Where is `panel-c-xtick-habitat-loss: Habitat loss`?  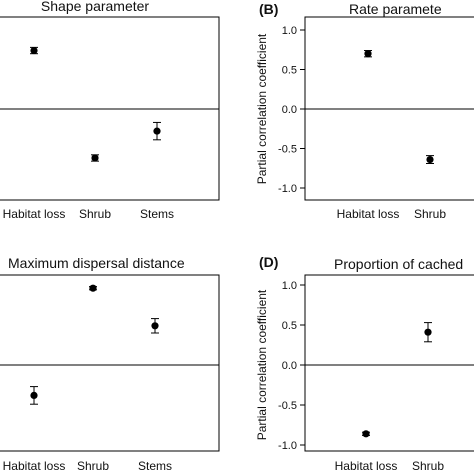
panel-c-xtick-habitat-loss: Habitat loss is located at coordinates (34, 466).